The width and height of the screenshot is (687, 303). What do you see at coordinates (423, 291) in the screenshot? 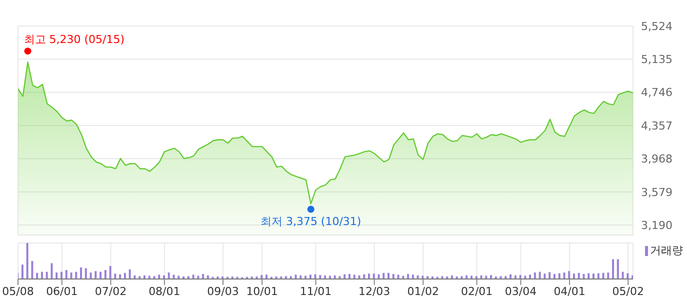
I see `x-tick-label: 01/02` at bounding box center [423, 291].